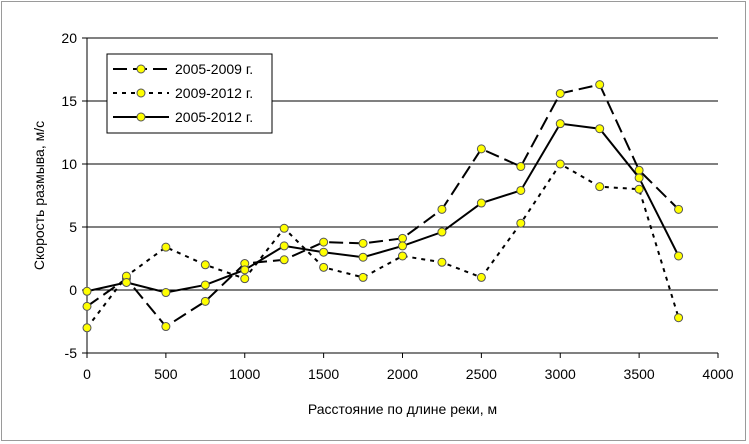 The image size is (749, 444). I want to click on legend-item: 2005-2009 г., so click(183, 69).